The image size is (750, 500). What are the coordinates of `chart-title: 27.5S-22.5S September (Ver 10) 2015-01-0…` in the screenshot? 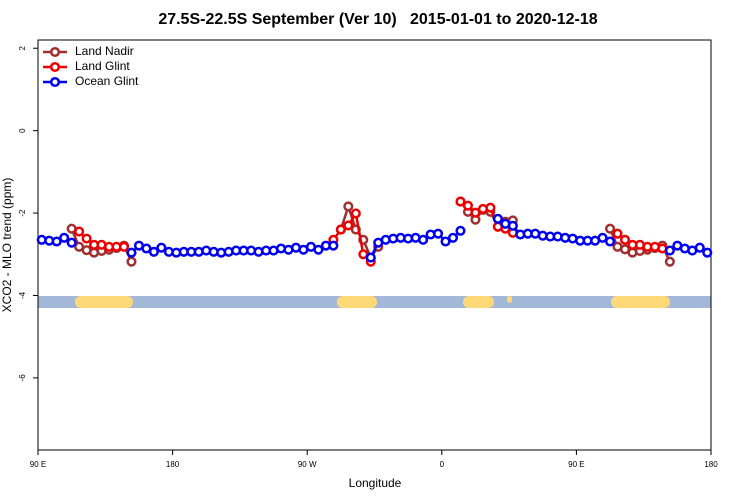 It's located at (377, 19).